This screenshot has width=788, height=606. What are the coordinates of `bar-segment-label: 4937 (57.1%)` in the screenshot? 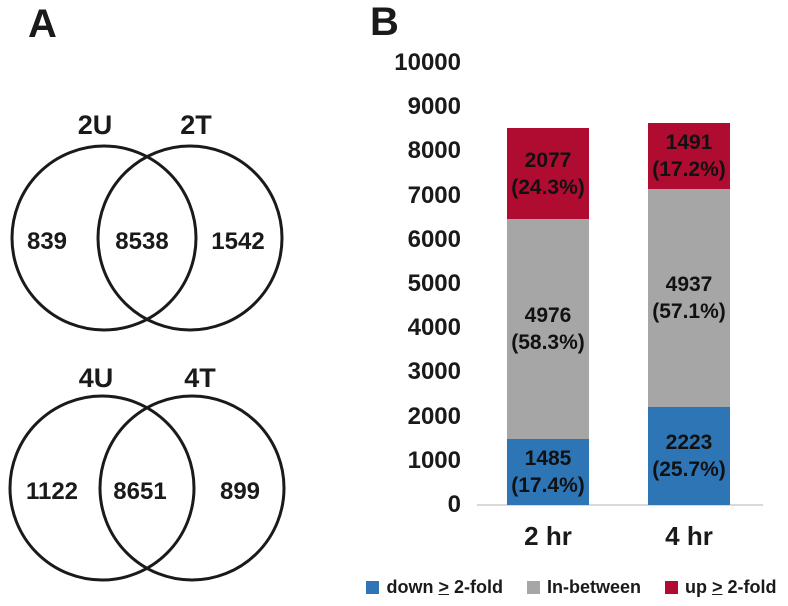 It's located at (689, 297).